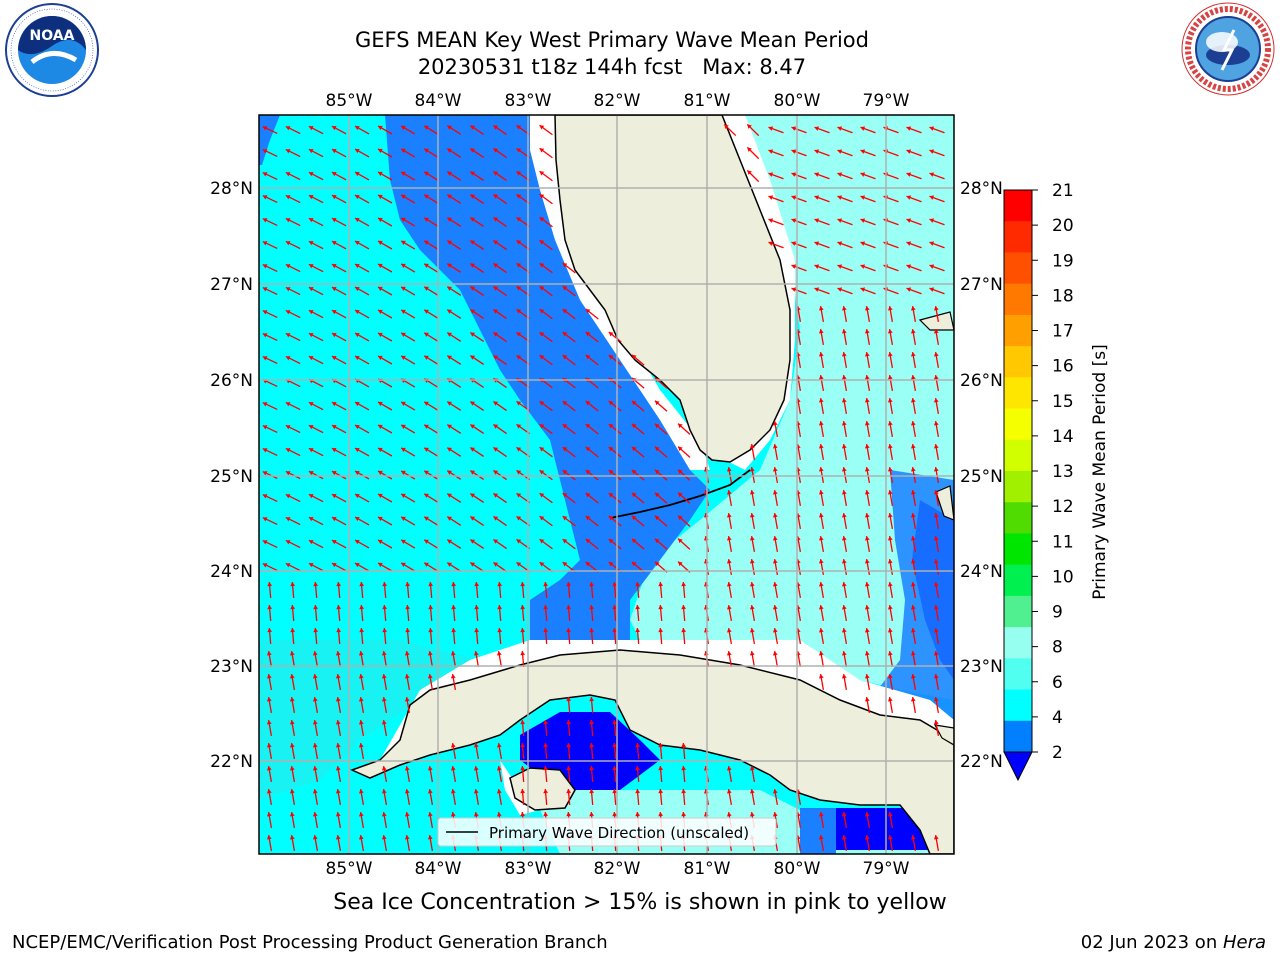  I want to click on lon-label-bottom: 79°W, so click(886, 869).